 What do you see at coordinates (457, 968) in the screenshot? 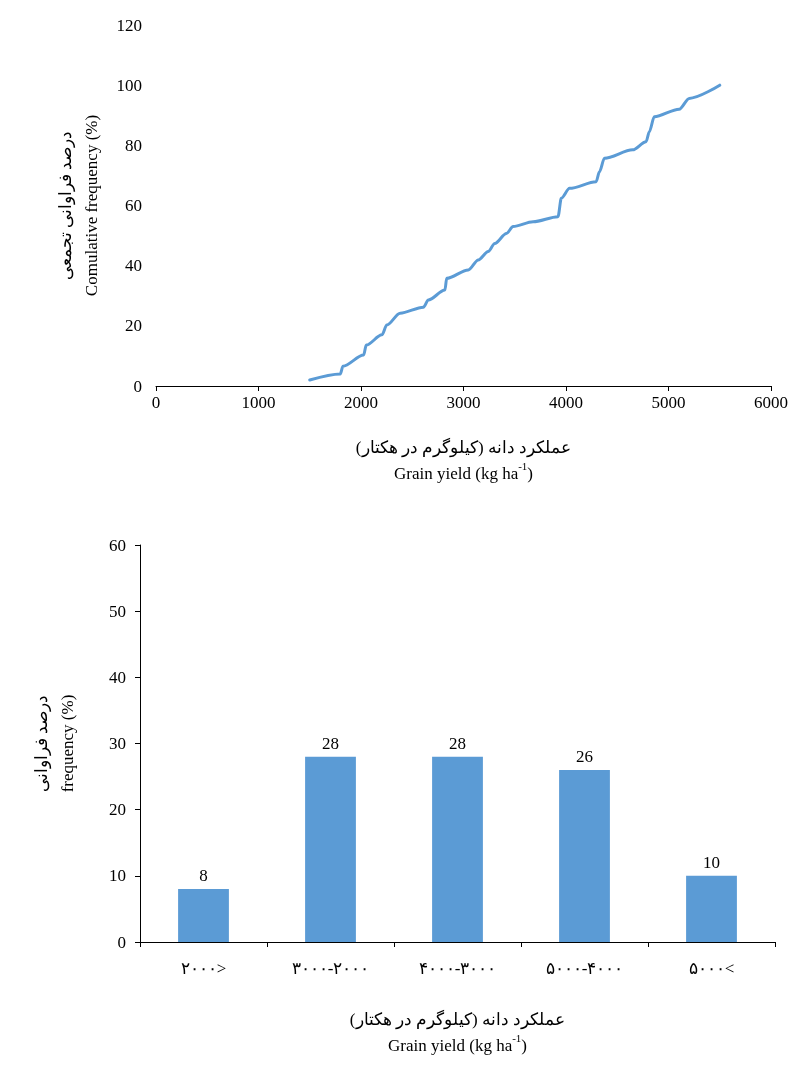
I see `x-tick-label: ۴۰۰۰-۳۰۰۰` at bounding box center [457, 968].